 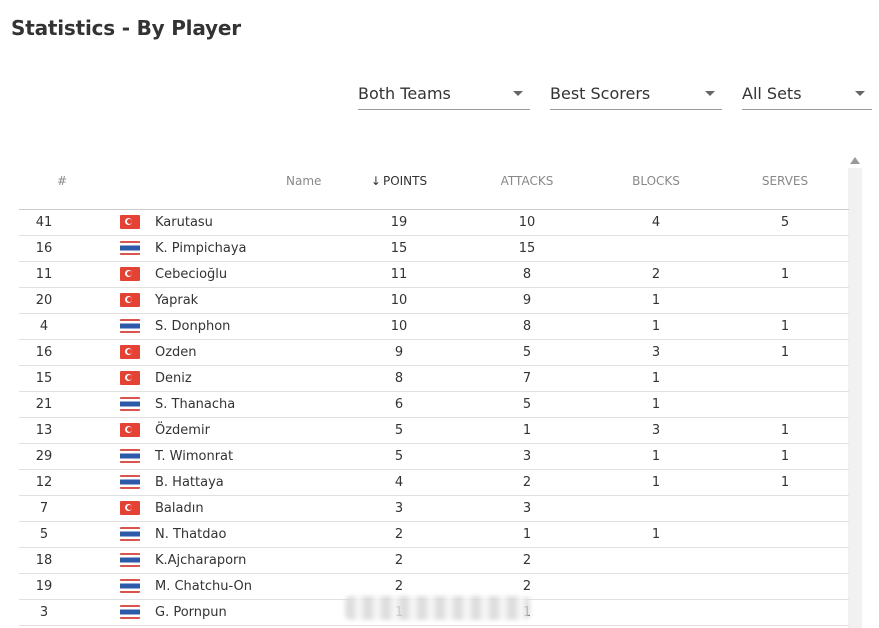 What do you see at coordinates (201, 560) in the screenshot?
I see `player-name: K.Ajcharaporn` at bounding box center [201, 560].